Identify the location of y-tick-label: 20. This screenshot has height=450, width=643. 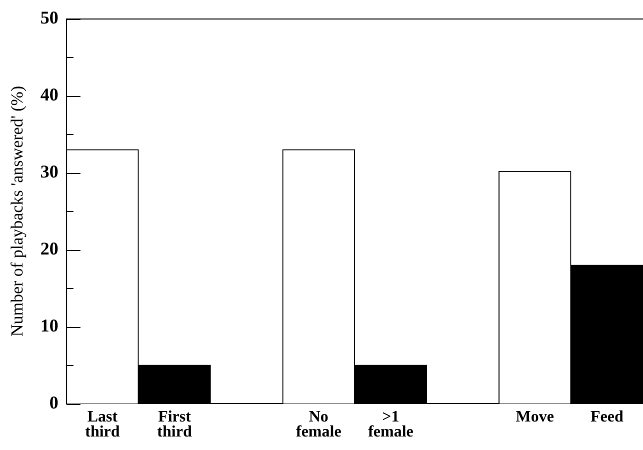
(49, 248).